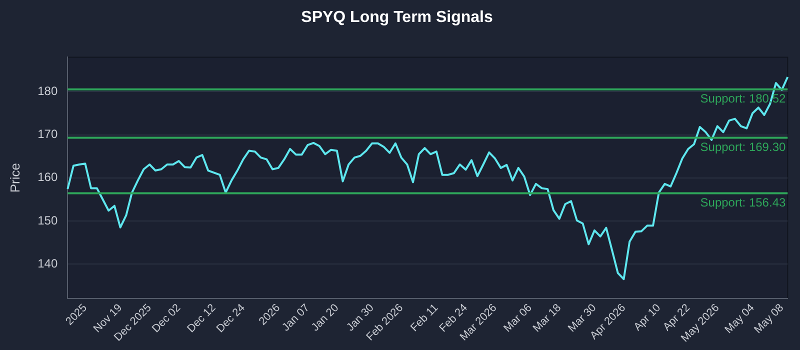 The height and width of the screenshot is (350, 800). I want to click on ref-line-label: Support: 169.30, so click(743, 147).